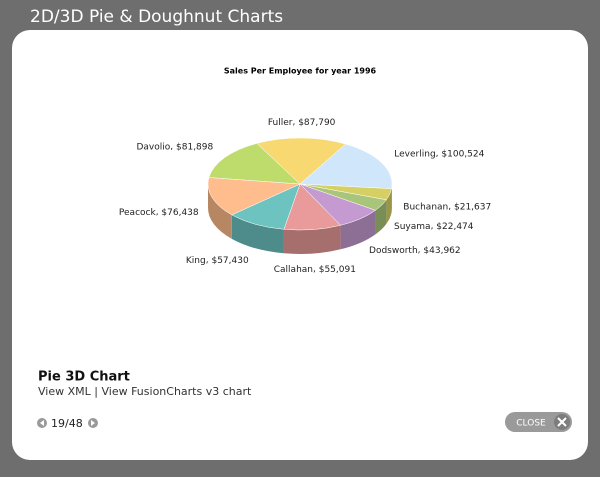 This screenshot has height=477, width=600. Describe the element at coordinates (414, 154) in the screenshot. I see `category-label: Leverling` at that location.